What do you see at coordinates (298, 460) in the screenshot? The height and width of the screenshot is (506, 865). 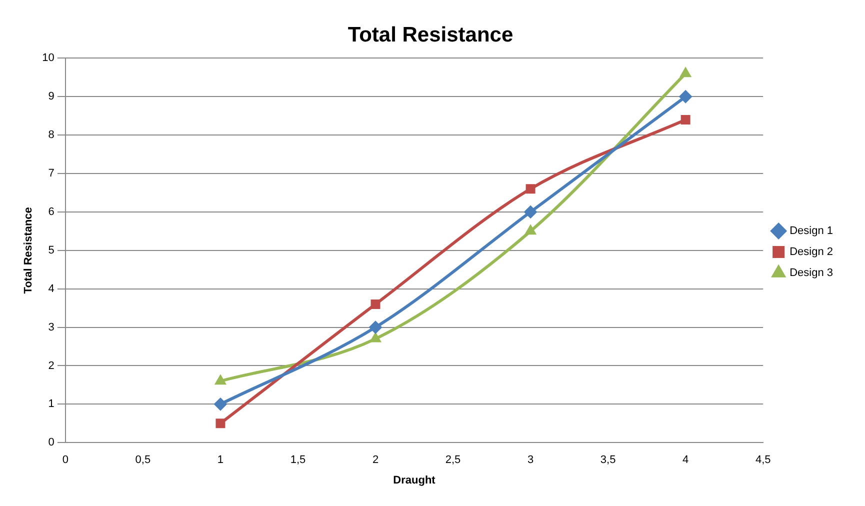 I see `x-tick-label: 1,5` at bounding box center [298, 460].